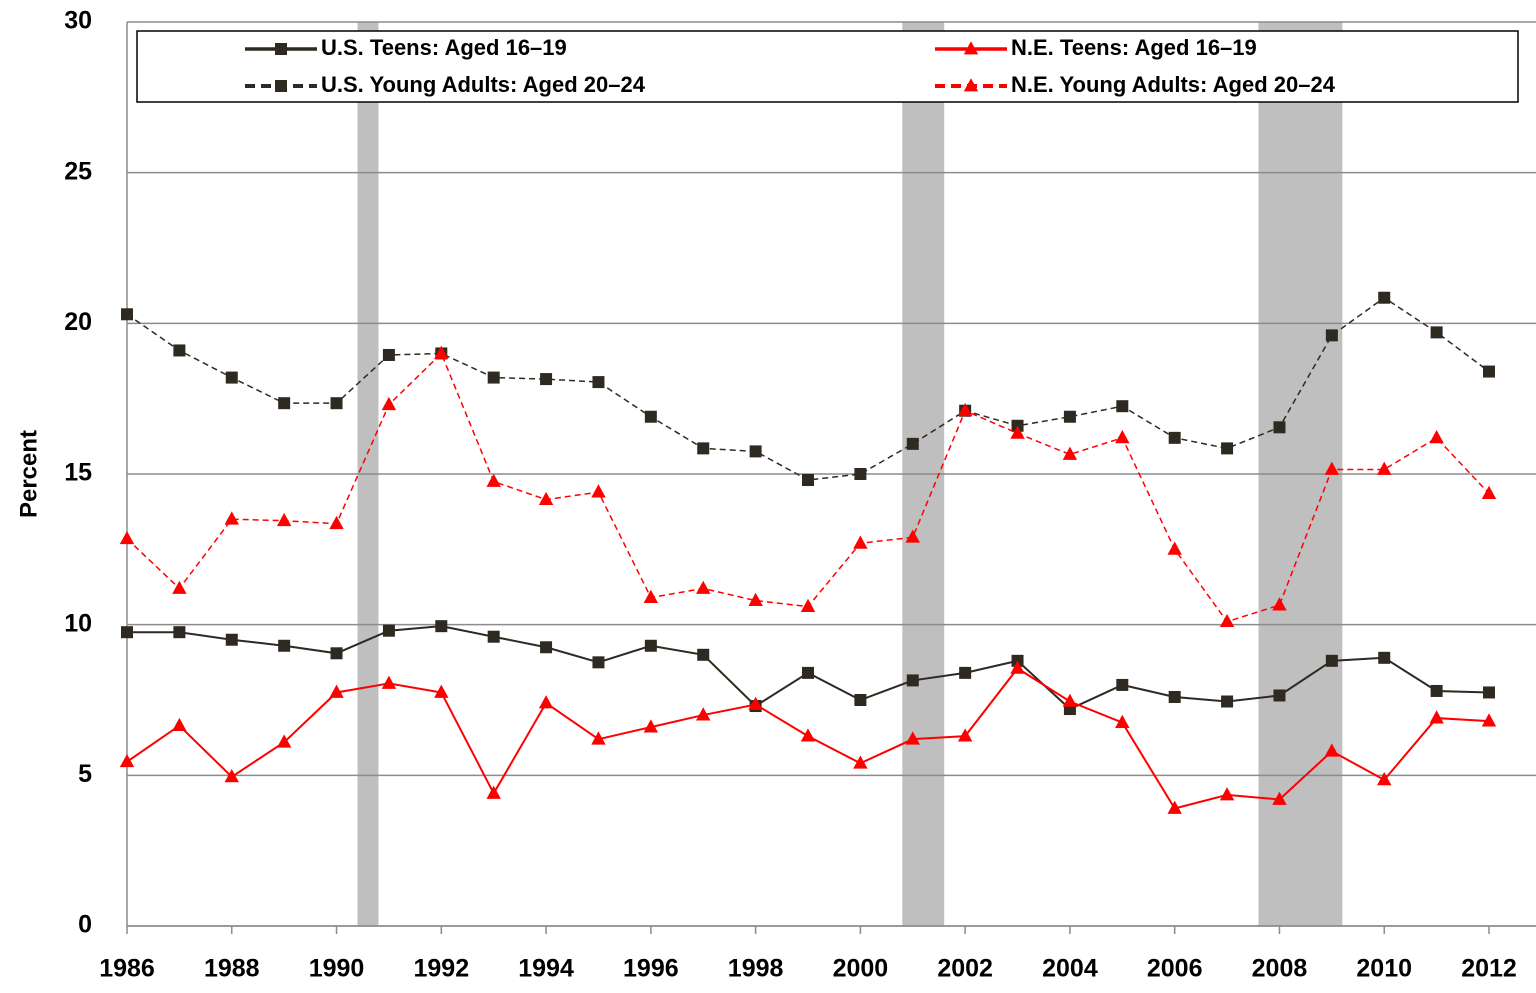 The height and width of the screenshot is (993, 1536). I want to click on x-tick-label: 1994, so click(546, 969).